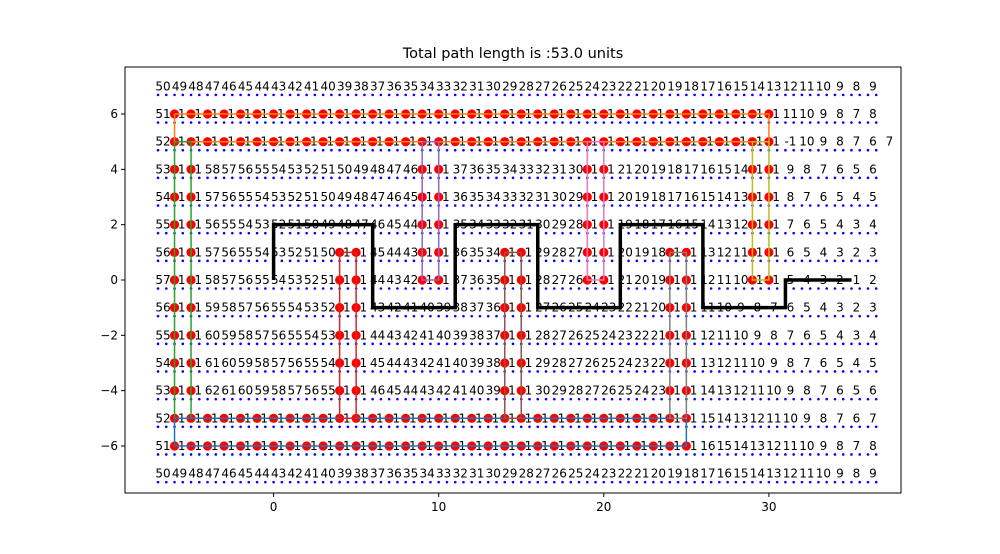 The height and width of the screenshot is (554, 1000). Describe the element at coordinates (857, 308) in the screenshot. I see `cell-value-label: 2` at that location.